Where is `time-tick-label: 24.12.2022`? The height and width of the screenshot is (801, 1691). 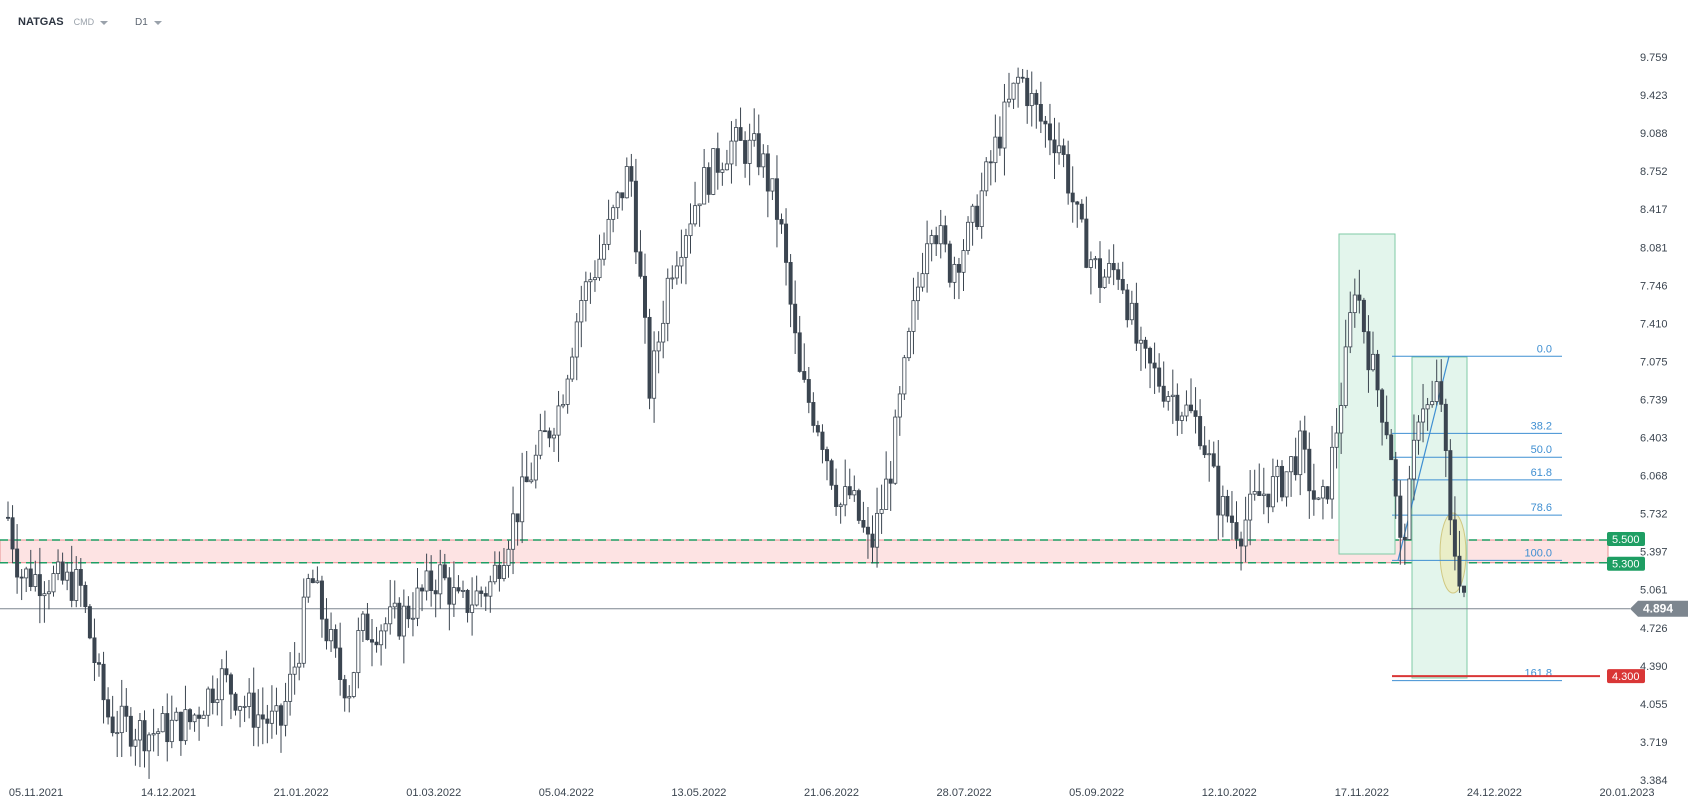
time-tick-label: 24.12.2022 is located at coordinates (1494, 793).